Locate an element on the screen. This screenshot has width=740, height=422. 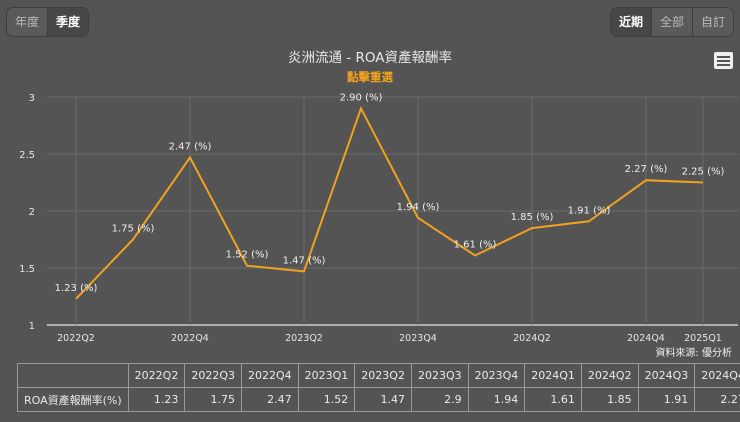
table-cell: 2.27 is located at coordinates (717, 399).